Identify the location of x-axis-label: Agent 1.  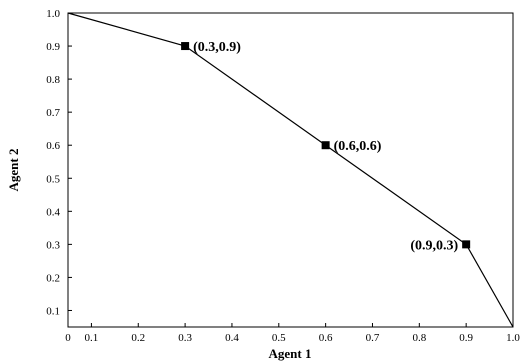
(290, 353).